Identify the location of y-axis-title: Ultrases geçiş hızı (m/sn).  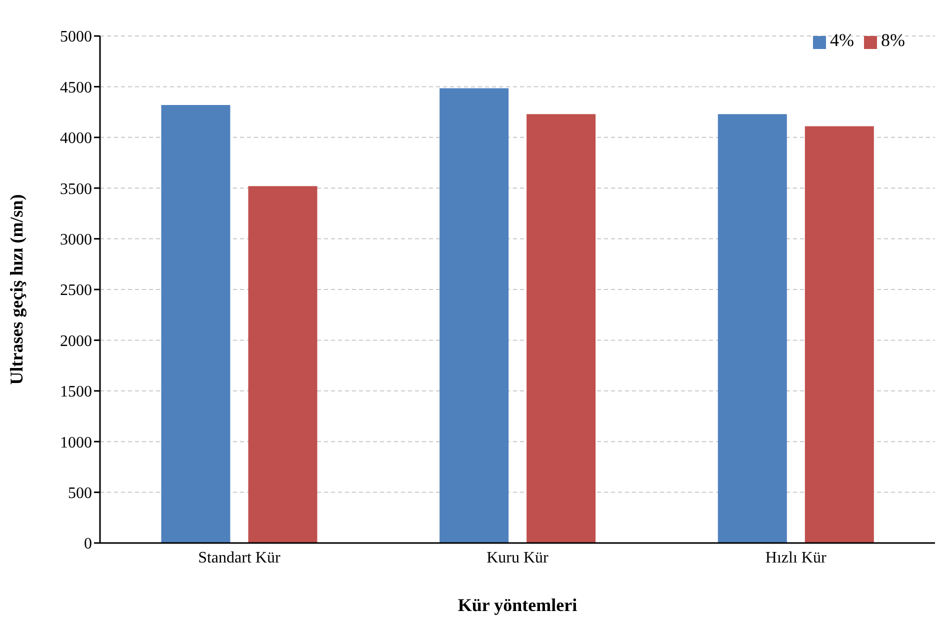
(16, 289).